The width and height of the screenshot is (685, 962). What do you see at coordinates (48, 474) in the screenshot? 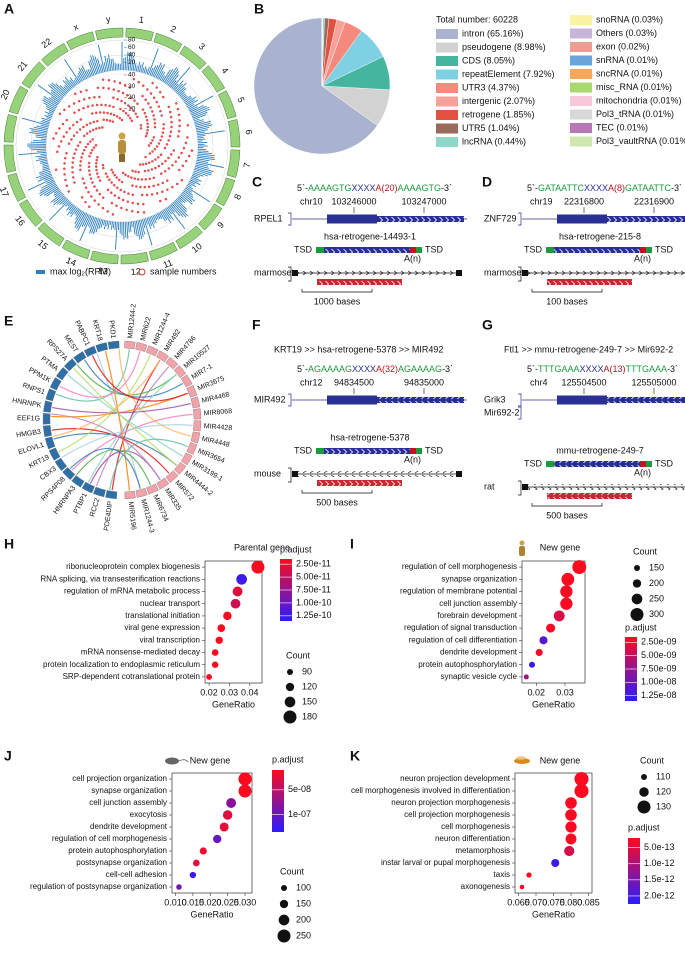
I see `chord-label: CBX3` at bounding box center [48, 474].